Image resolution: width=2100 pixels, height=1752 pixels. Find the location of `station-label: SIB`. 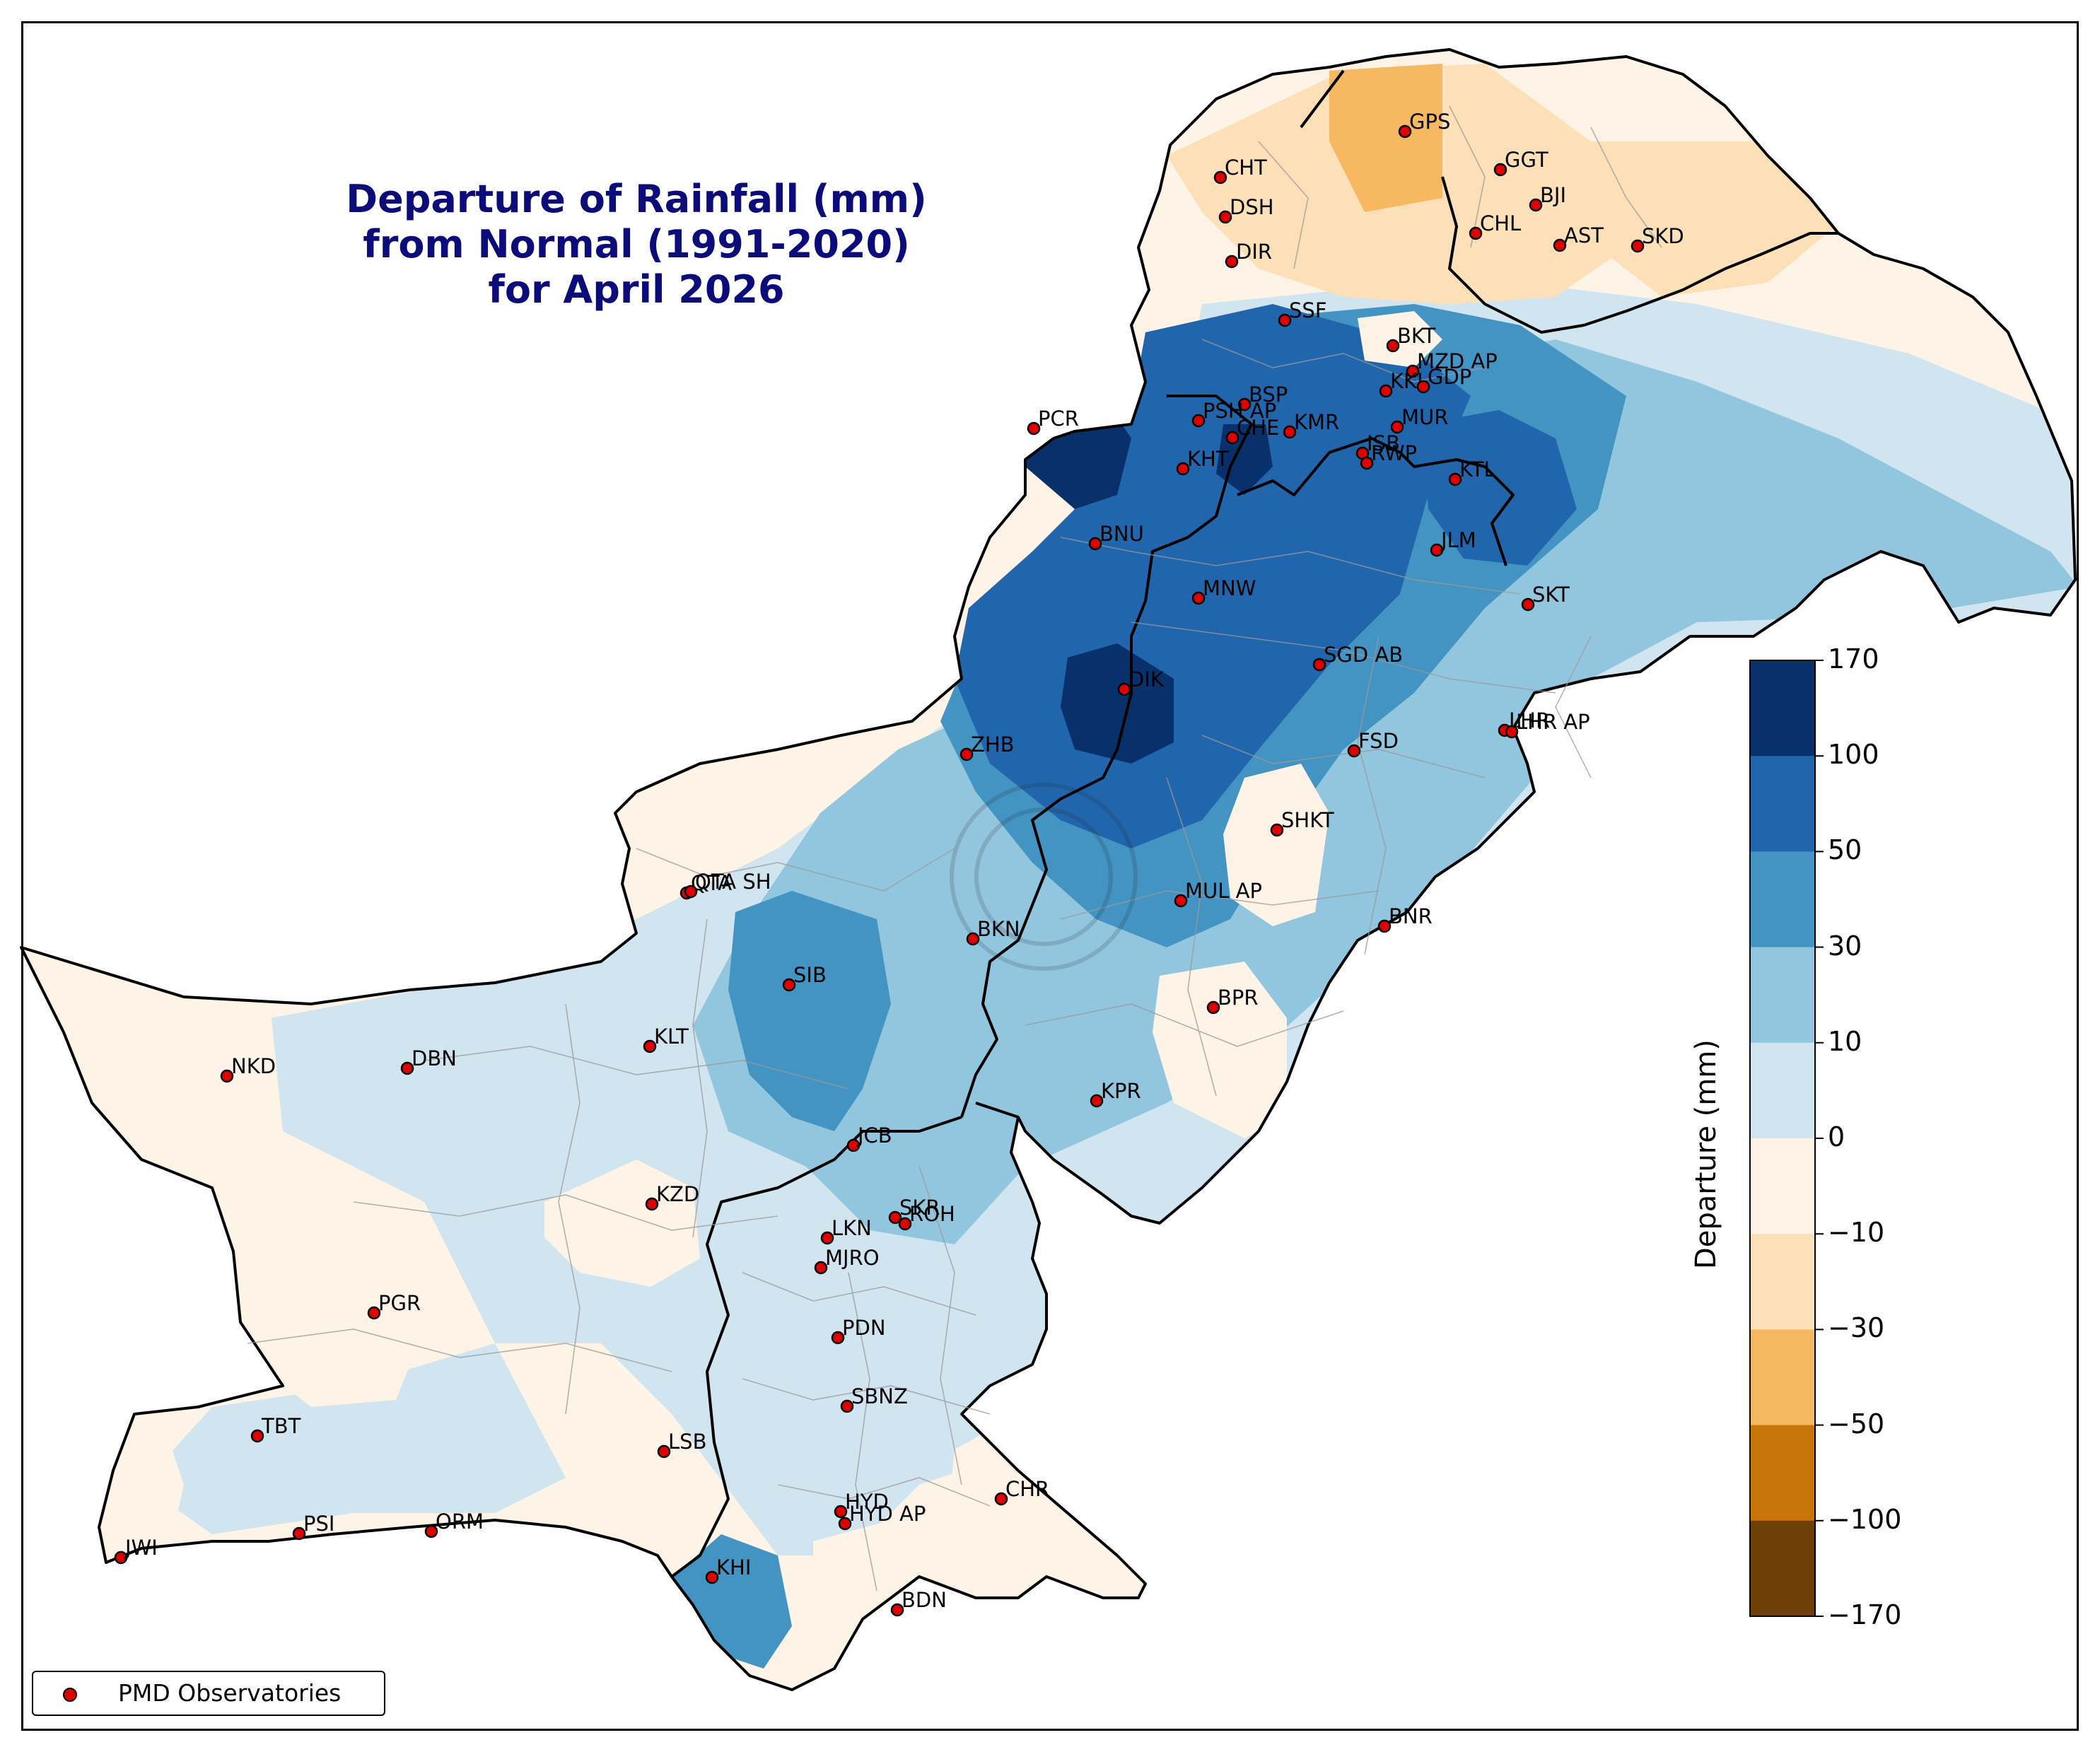

station-label: SIB is located at coordinates (810, 975).